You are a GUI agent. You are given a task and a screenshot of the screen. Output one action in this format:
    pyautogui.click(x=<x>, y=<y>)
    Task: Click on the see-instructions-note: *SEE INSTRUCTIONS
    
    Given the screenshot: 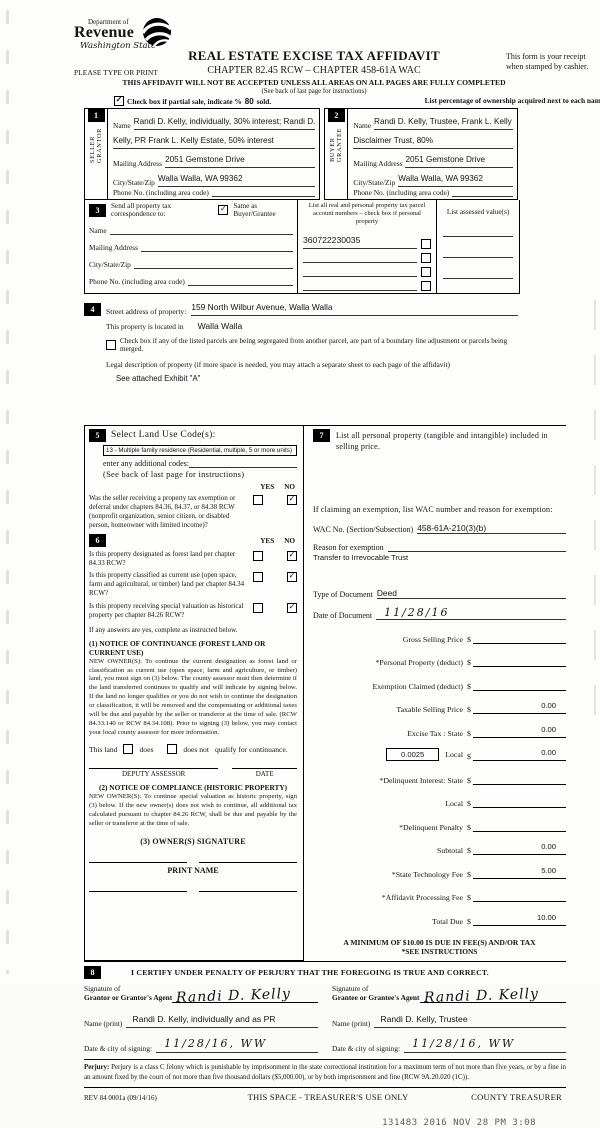 What is the action you would take?
    pyautogui.click(x=439, y=951)
    